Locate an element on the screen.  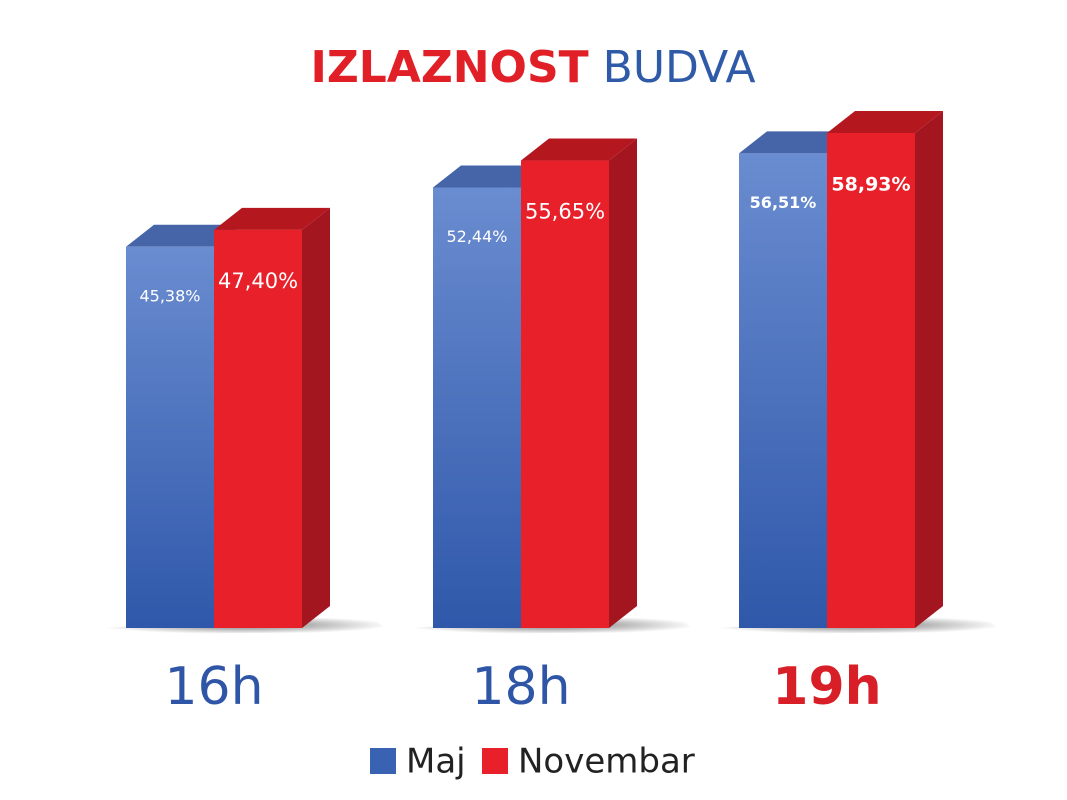
value-label: 56,51% is located at coordinates (783, 202).